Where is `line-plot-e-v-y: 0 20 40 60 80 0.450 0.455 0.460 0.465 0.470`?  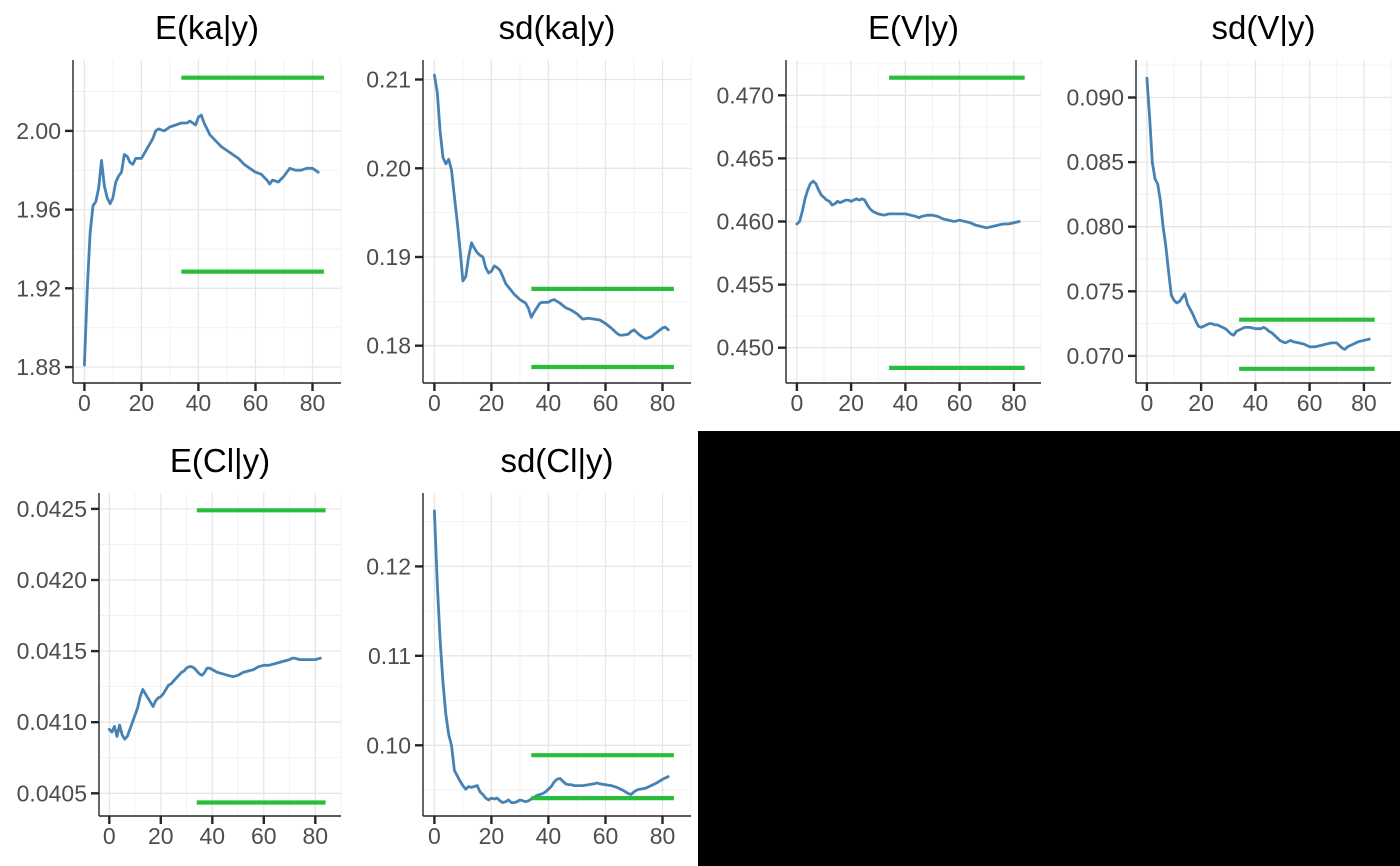 line-plot-e-v-y: 0 20 40 60 80 0.450 0.455 0.460 0.465 0.470 is located at coordinates (879, 238).